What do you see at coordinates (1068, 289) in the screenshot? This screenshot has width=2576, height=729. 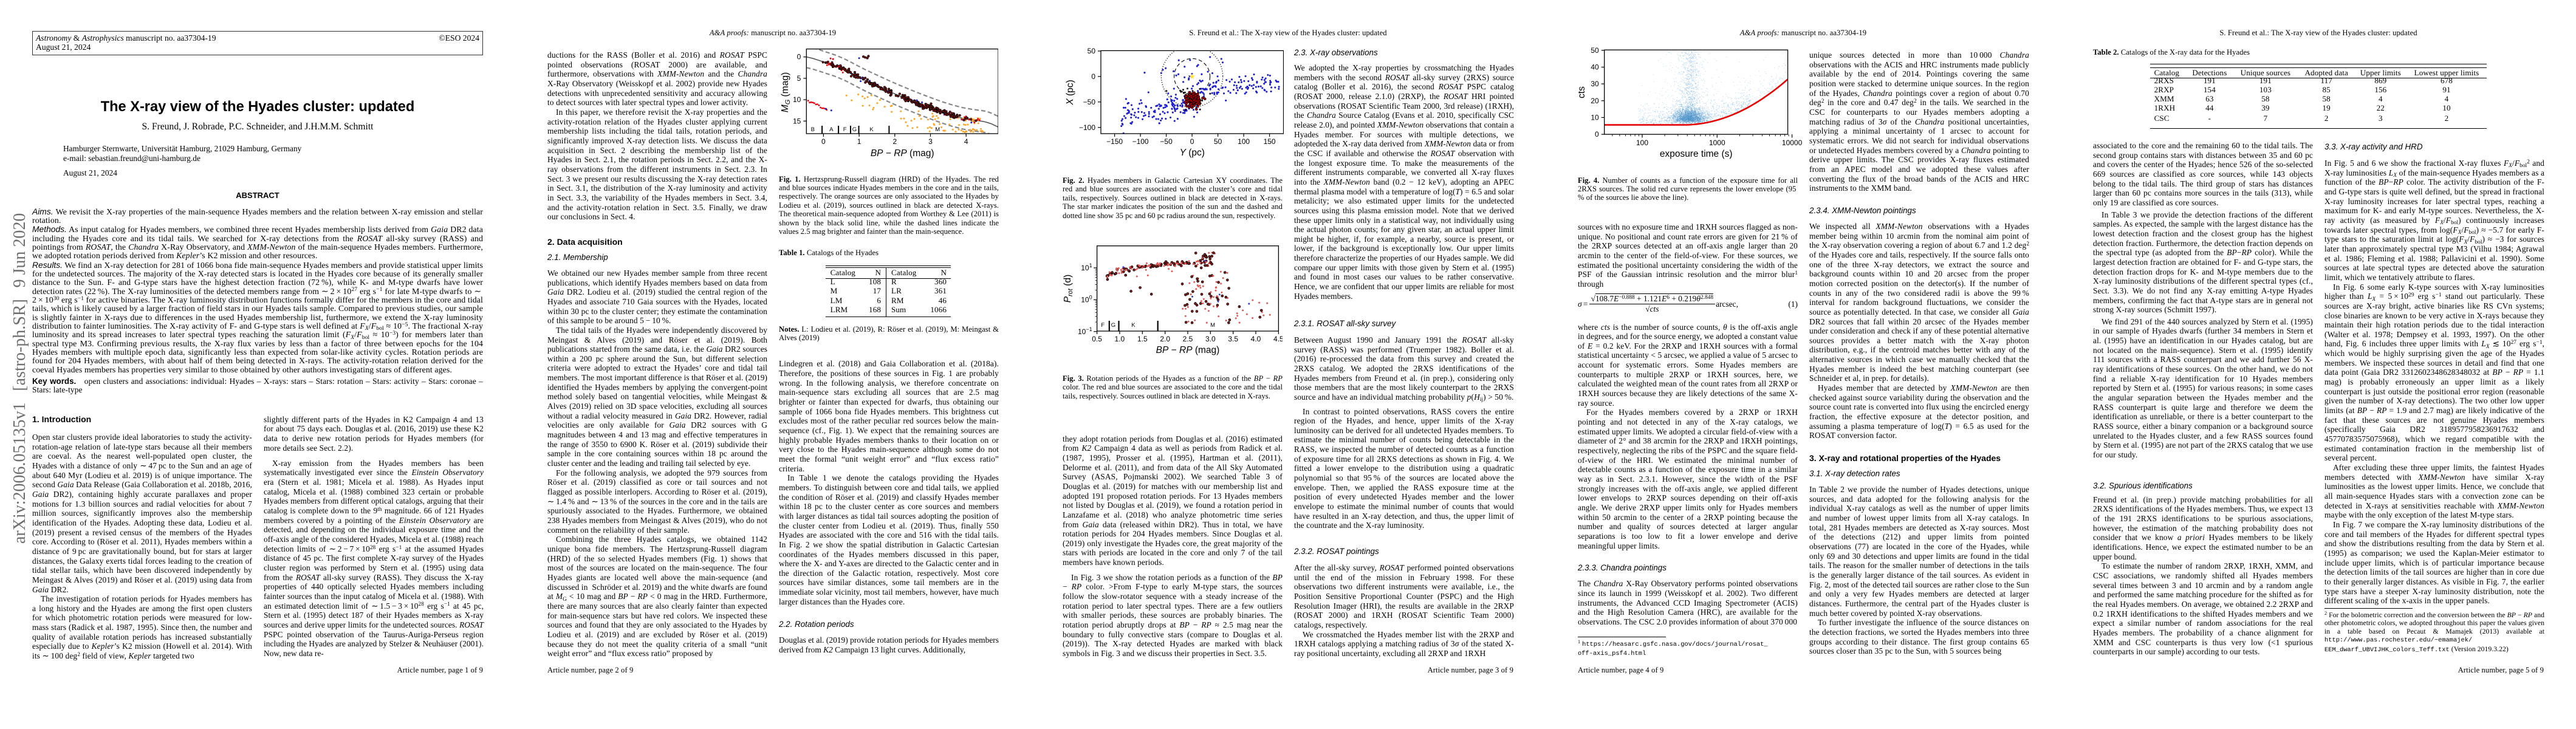 I see `svg-text: Prot (d)` at bounding box center [1068, 289].